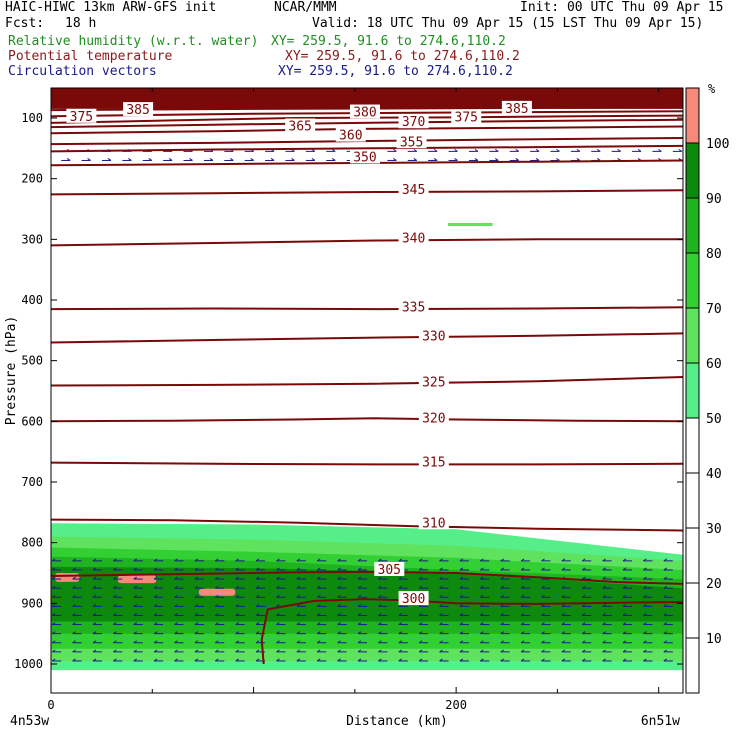 The height and width of the screenshot is (740, 740). I want to click on colorbar-tick-label: 80, so click(714, 254).